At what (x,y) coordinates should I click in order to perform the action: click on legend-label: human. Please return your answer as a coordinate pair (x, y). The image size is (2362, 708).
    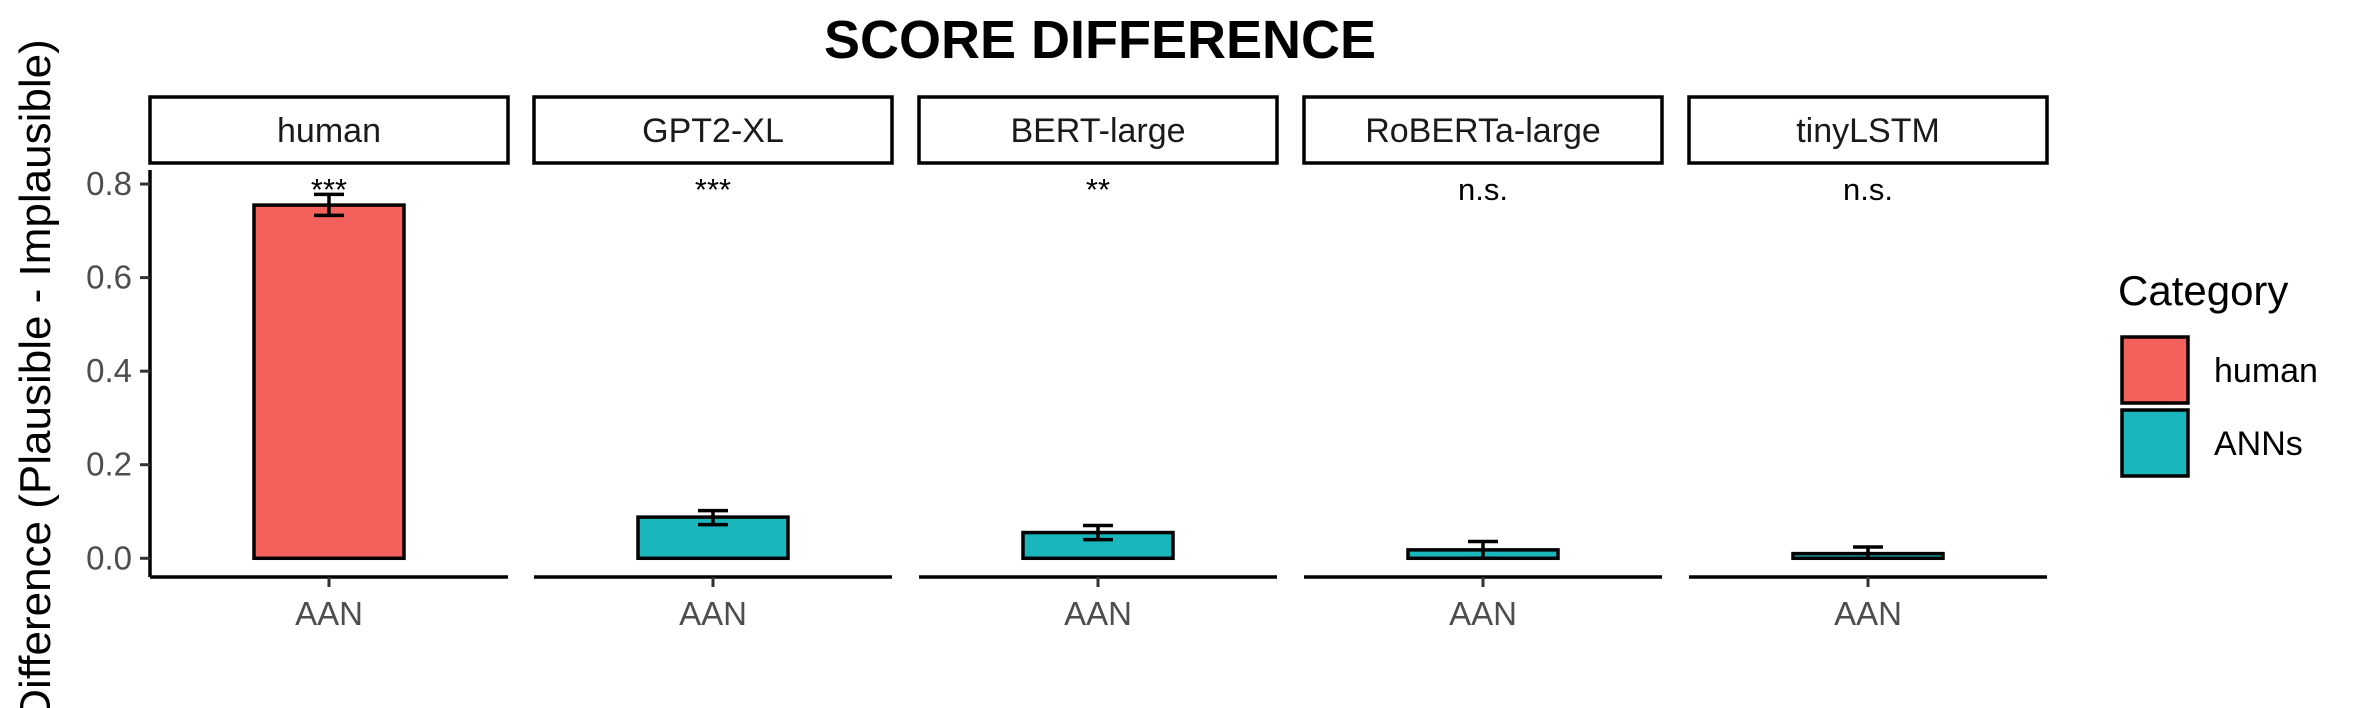
    Looking at the image, I should click on (2266, 371).